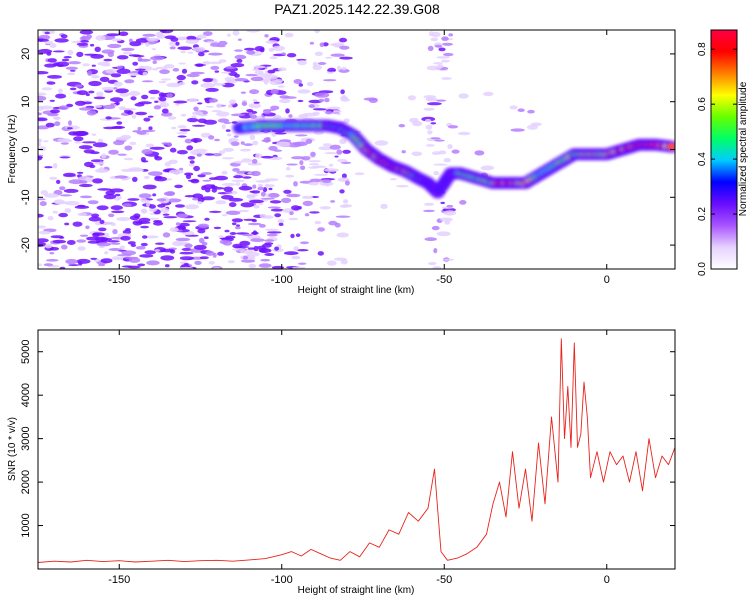 Image resolution: width=750 pixels, height=600 pixels. I want to click on snr-x-tick-label: -100, so click(282, 580).